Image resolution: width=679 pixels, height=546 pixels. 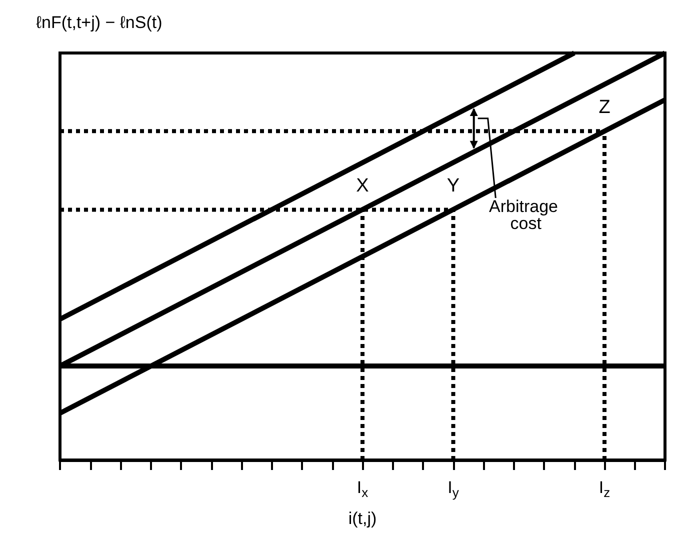 I want to click on x-axis-title: i(t,j), so click(x=362, y=518).